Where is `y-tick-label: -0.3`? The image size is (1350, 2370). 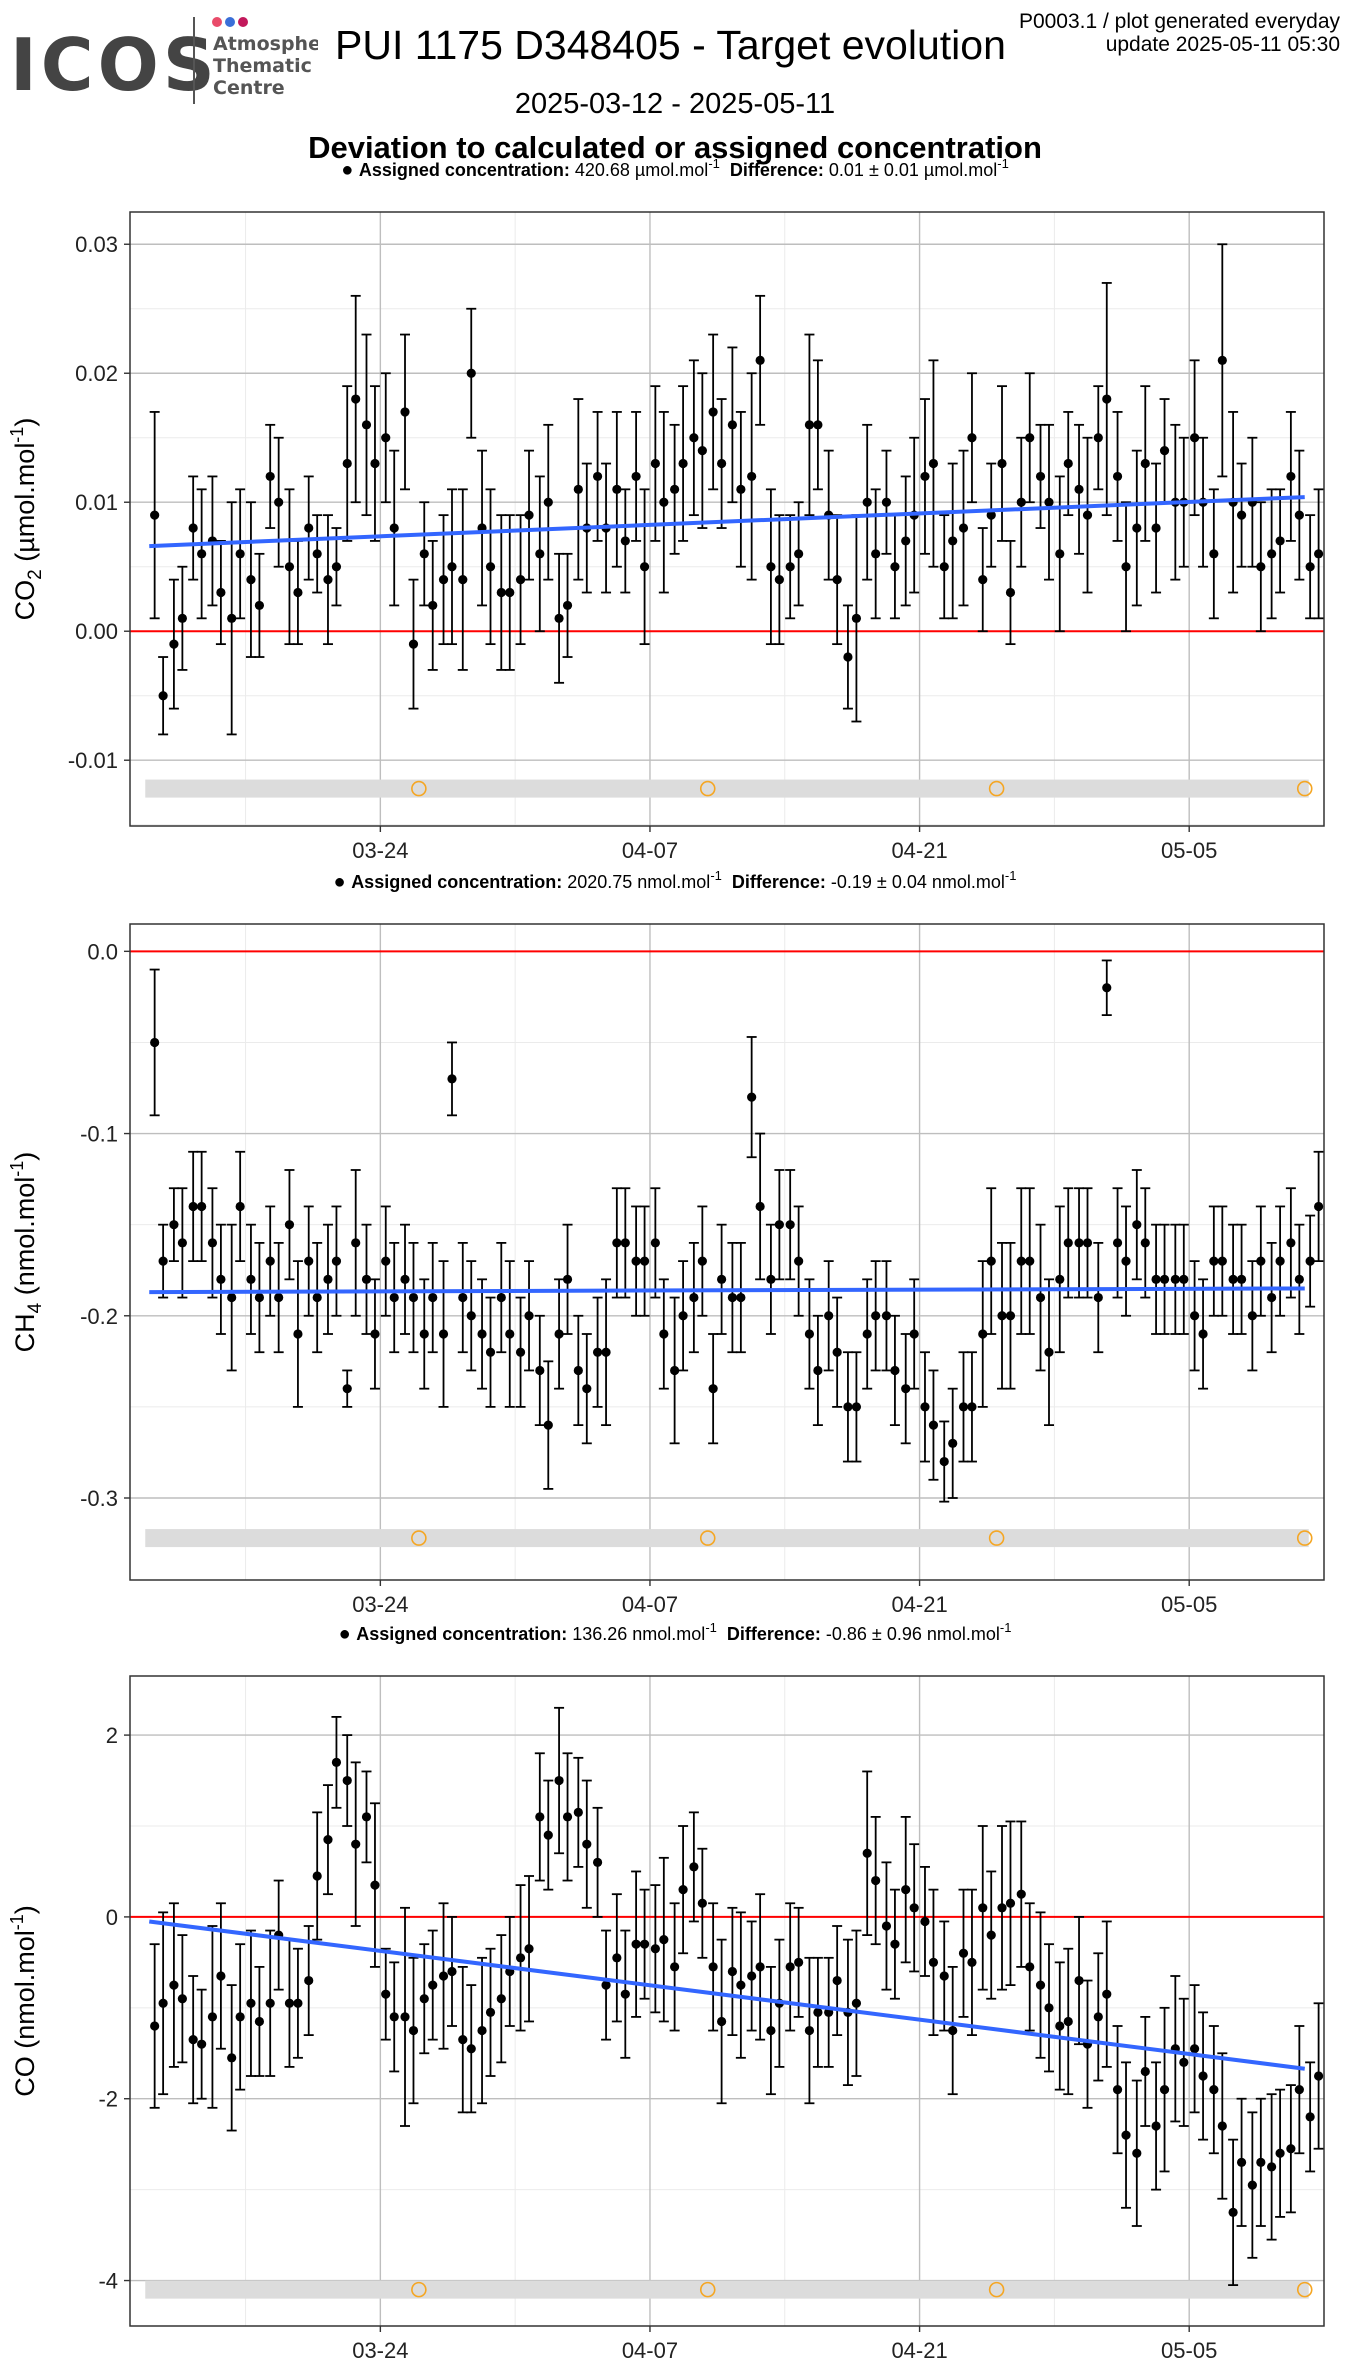 y-tick-label: -0.3 is located at coordinates (99, 1498).